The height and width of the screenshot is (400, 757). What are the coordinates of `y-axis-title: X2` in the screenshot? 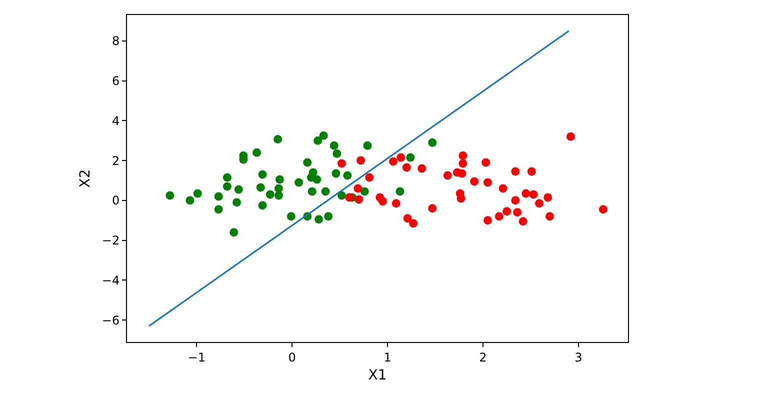 It's located at (85, 178).